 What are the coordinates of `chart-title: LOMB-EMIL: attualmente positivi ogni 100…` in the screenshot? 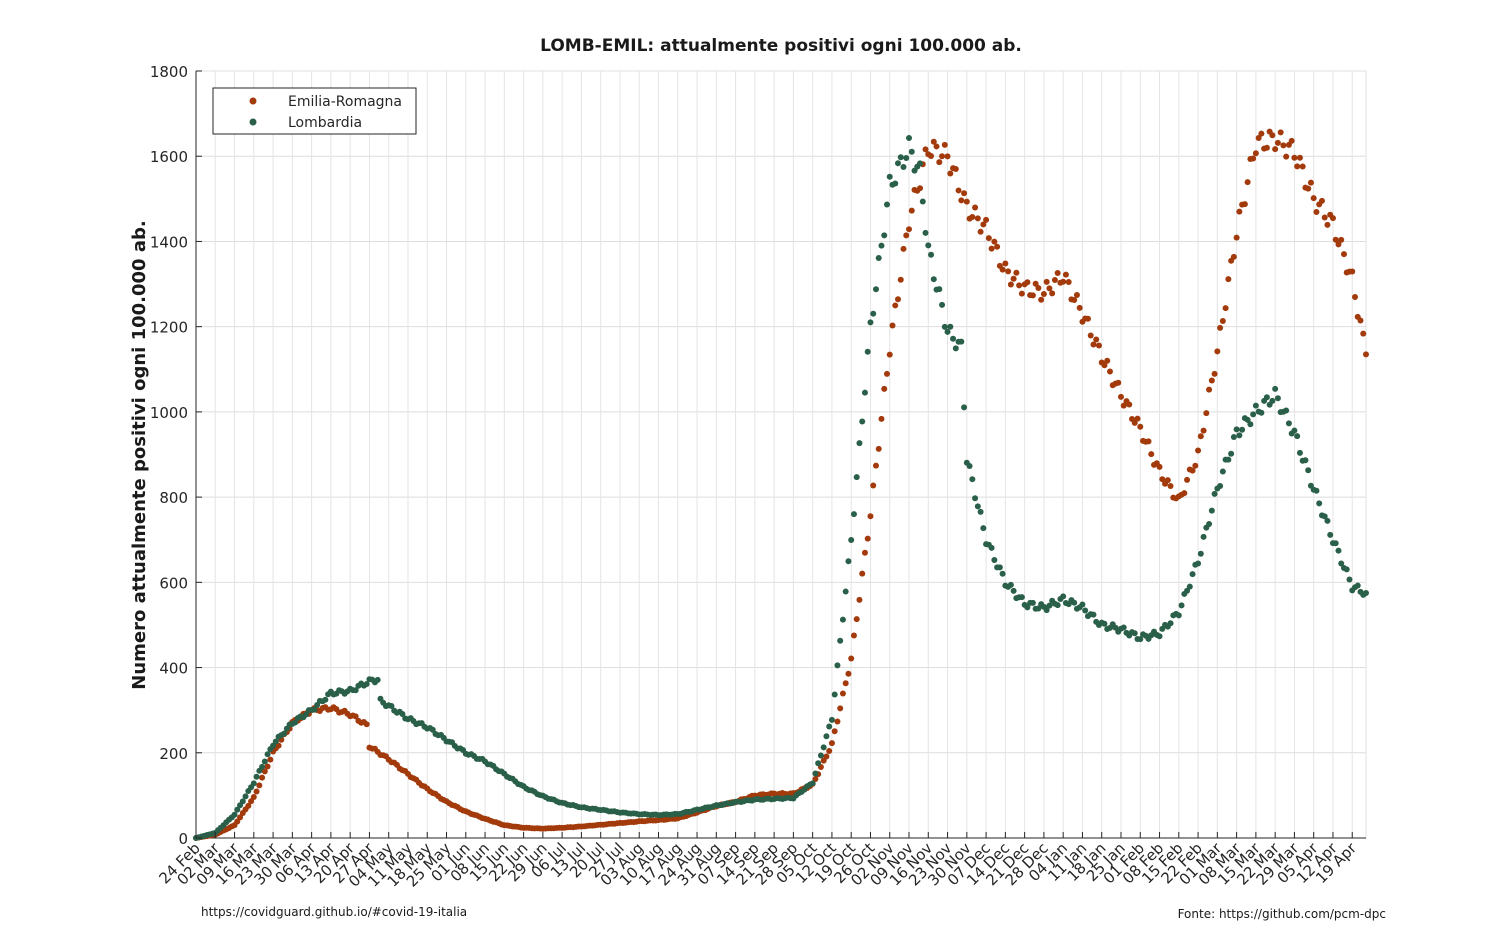 It's located at (781, 46).